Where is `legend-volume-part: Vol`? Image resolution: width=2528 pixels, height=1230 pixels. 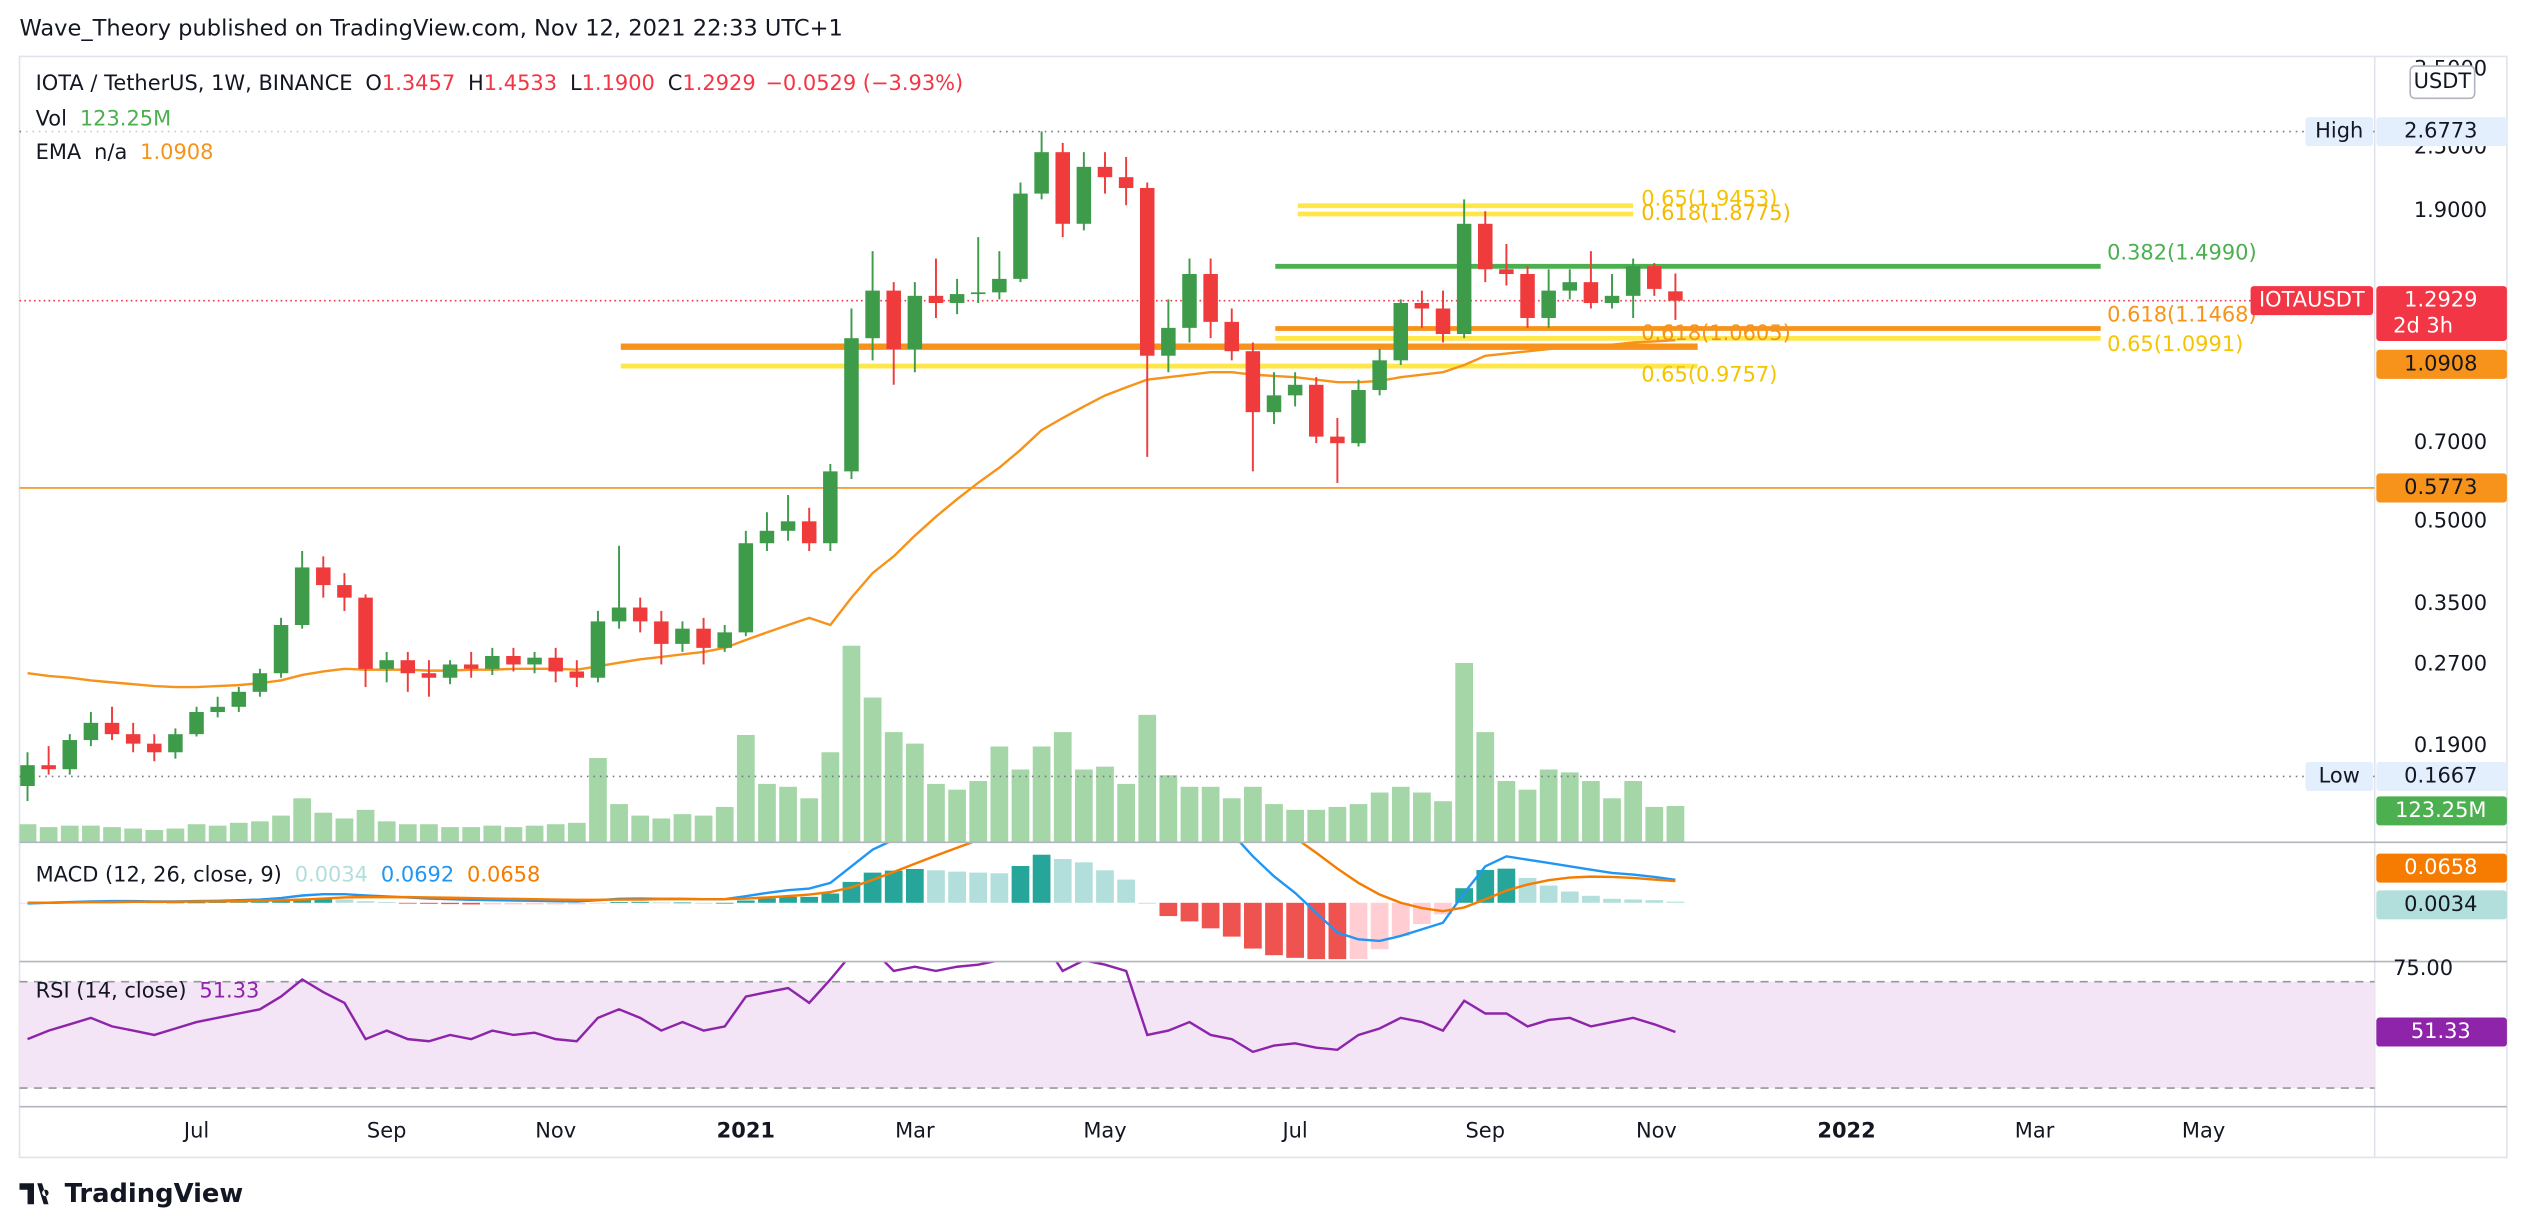
legend-volume-part: Vol is located at coordinates (51, 118).